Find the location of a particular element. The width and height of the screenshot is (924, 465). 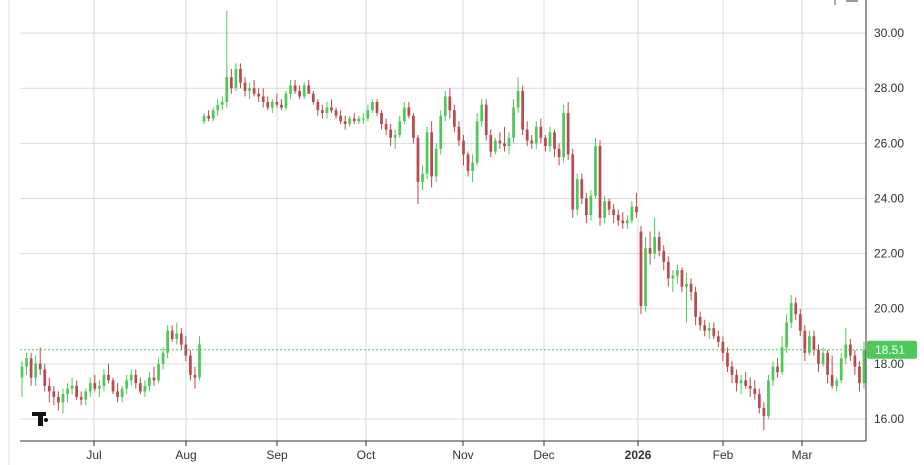

x-tick-label: Feb is located at coordinates (723, 455).